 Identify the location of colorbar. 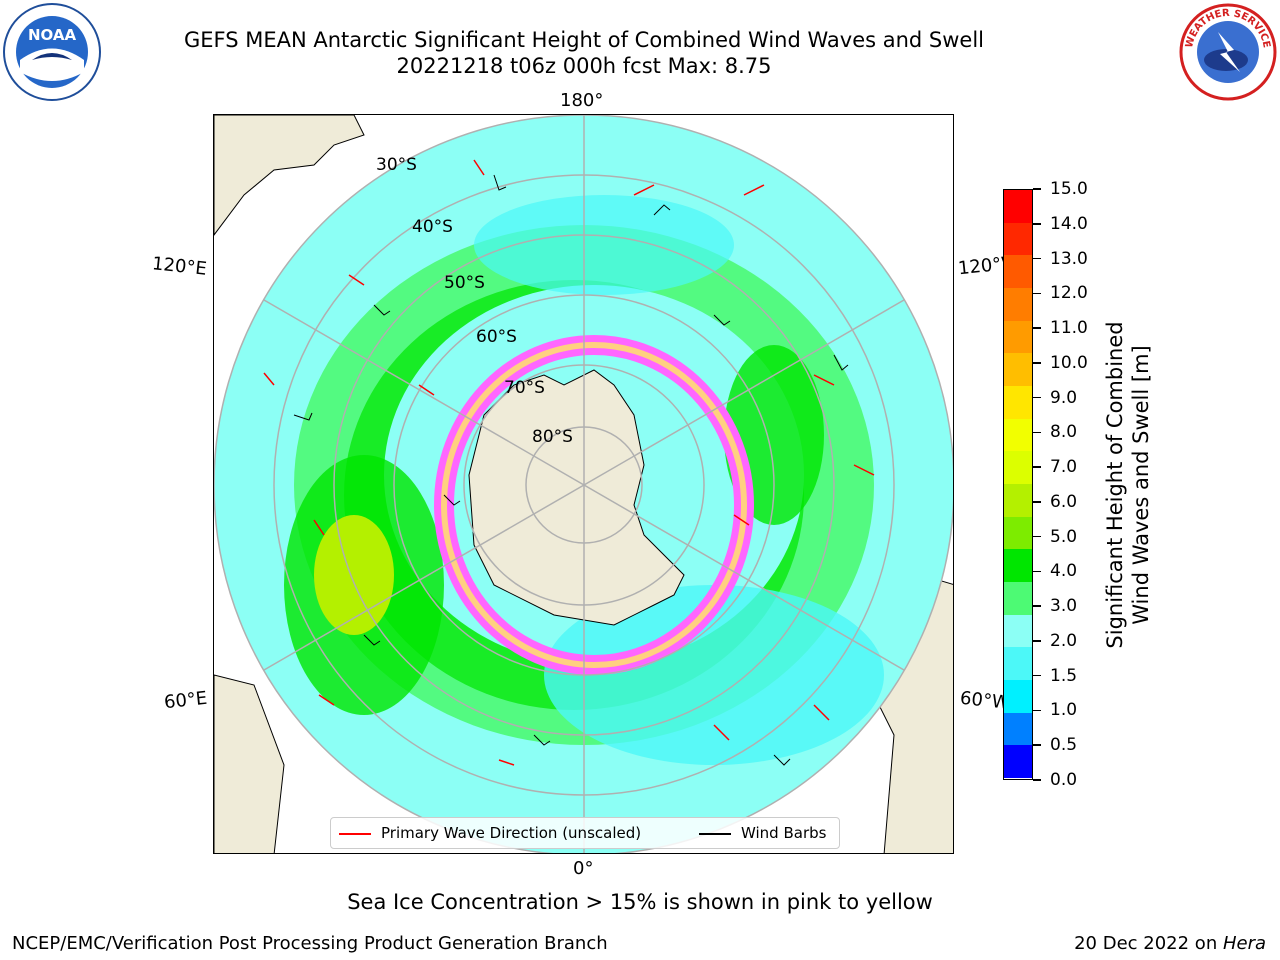
(1018, 484).